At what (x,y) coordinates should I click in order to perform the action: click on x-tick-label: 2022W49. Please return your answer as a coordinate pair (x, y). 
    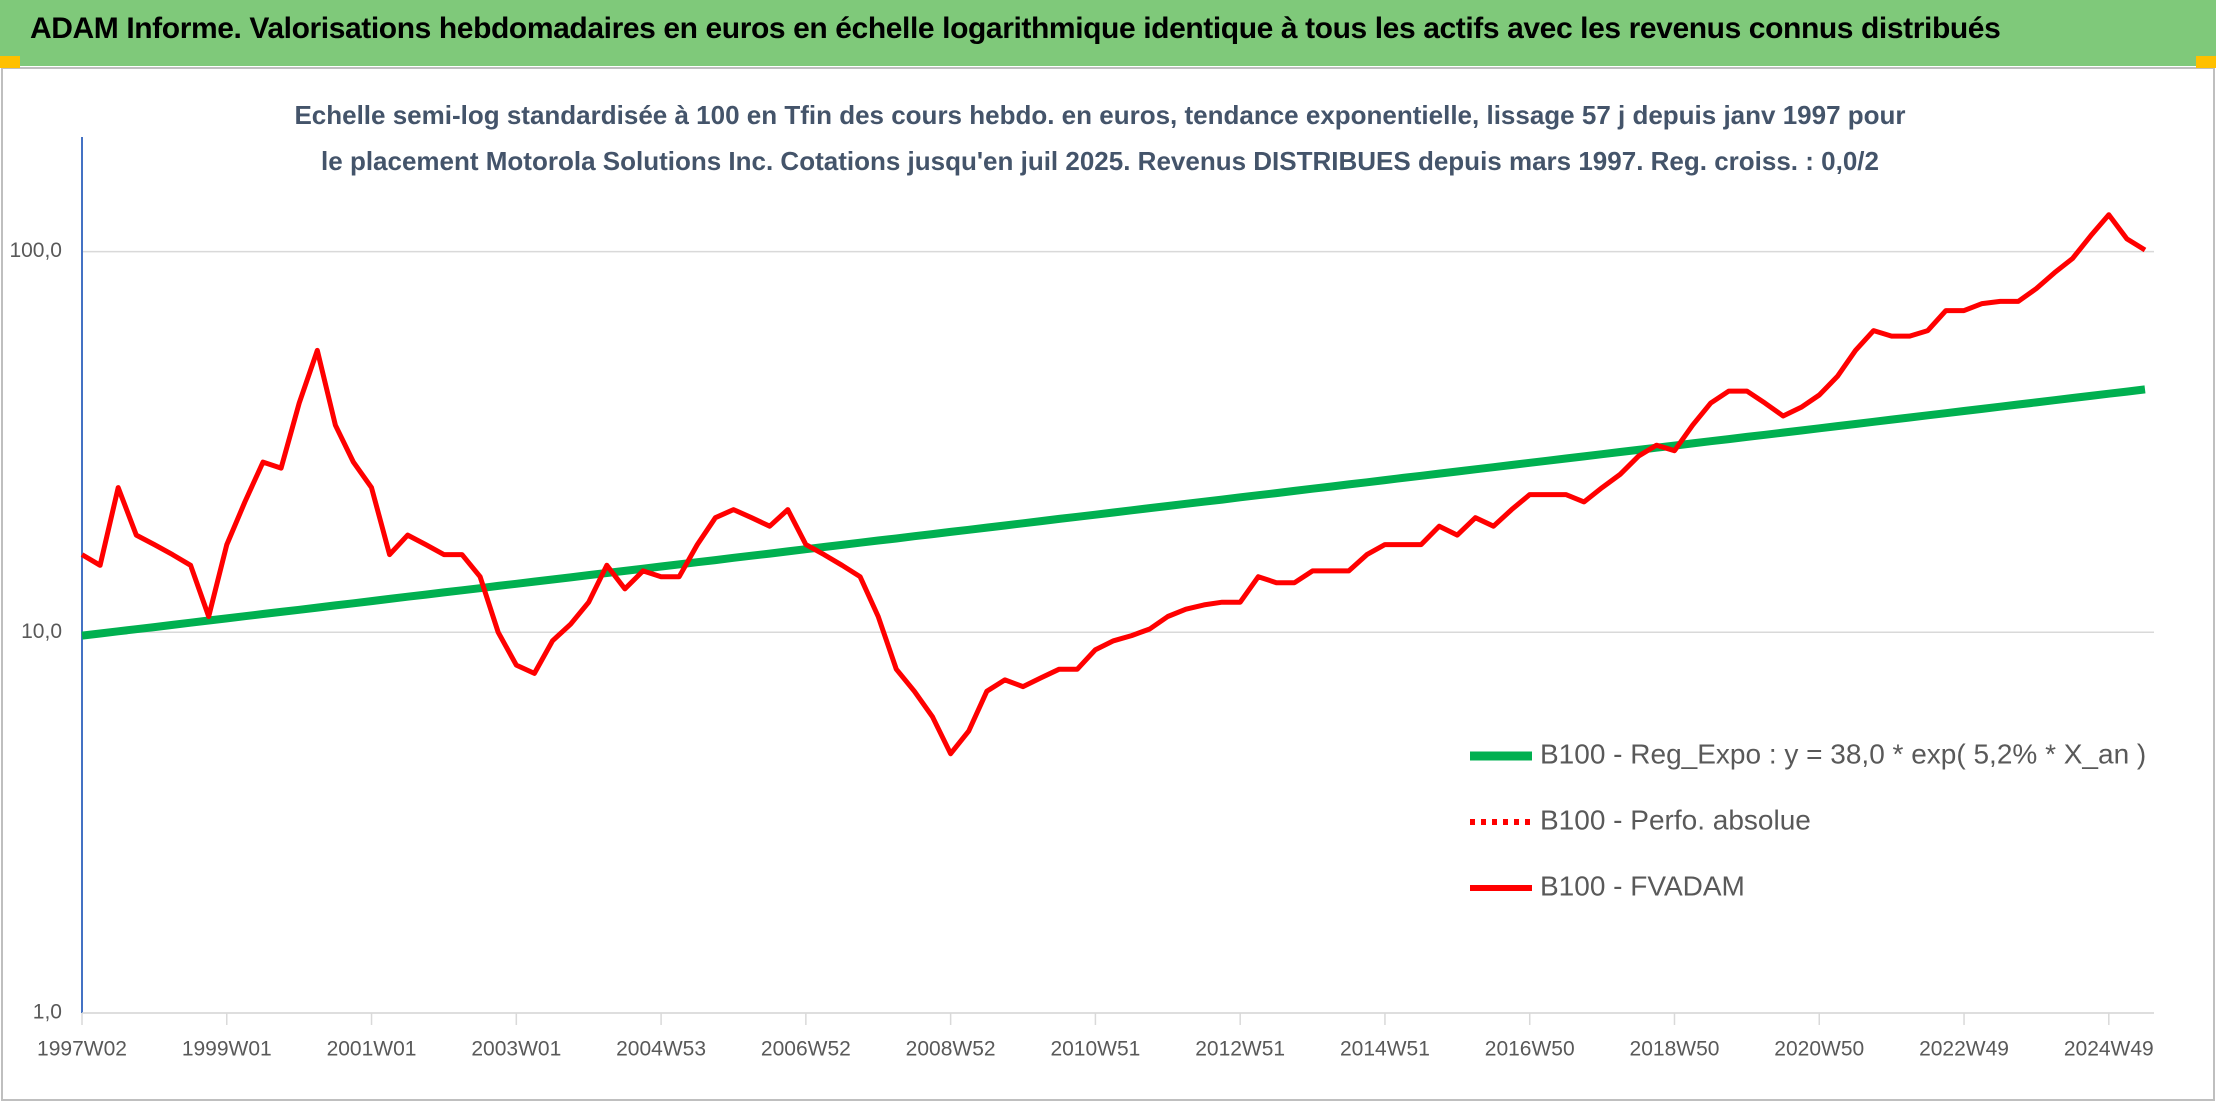
    Looking at the image, I should click on (1964, 1049).